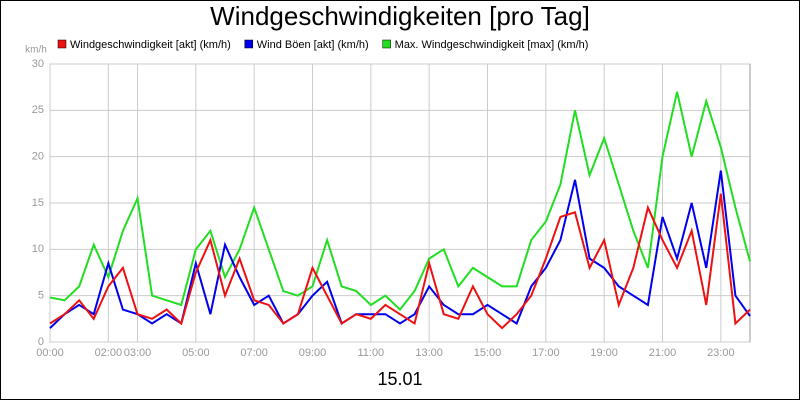  Describe the element at coordinates (313, 45) in the screenshot. I see `legend-label: Wind Böen [akt] (km/h)` at that location.